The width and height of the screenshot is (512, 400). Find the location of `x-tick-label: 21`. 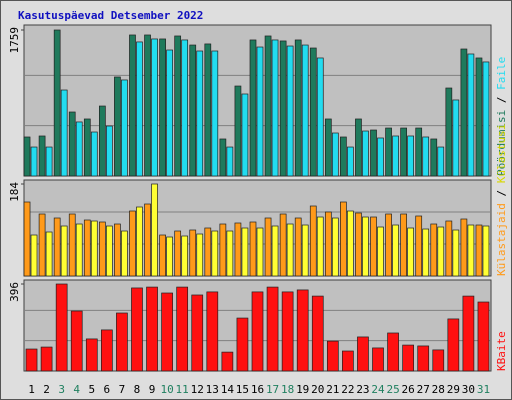

x-tick-label: 21 is located at coordinates (332, 389).